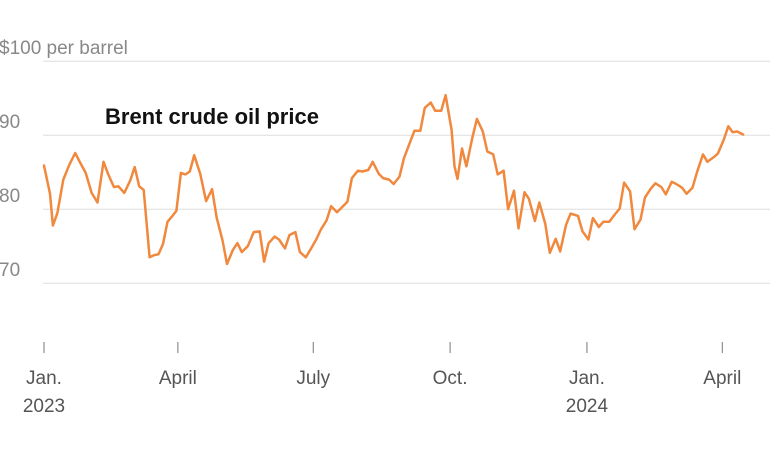 Image resolution: width=780 pixels, height=470 pixels. Describe the element at coordinates (212, 116) in the screenshot. I see `chart-title: Brent crude oil price` at that location.